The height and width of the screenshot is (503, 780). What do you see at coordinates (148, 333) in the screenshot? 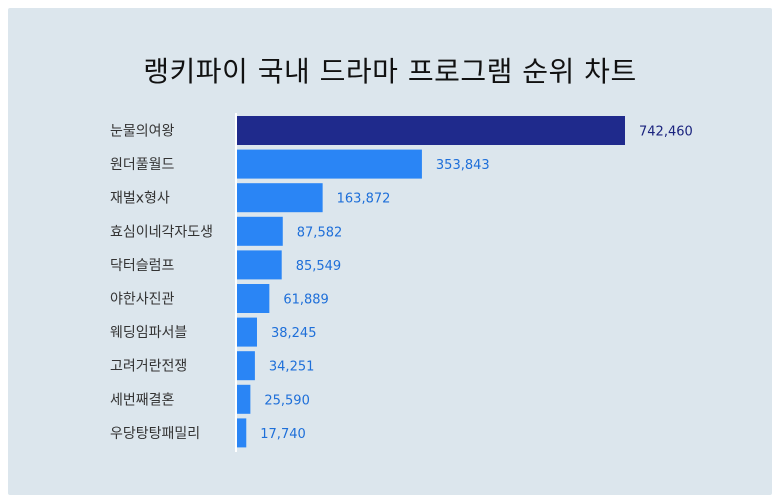
I see `category-label-7: 웨딩임파서블` at bounding box center [148, 333].